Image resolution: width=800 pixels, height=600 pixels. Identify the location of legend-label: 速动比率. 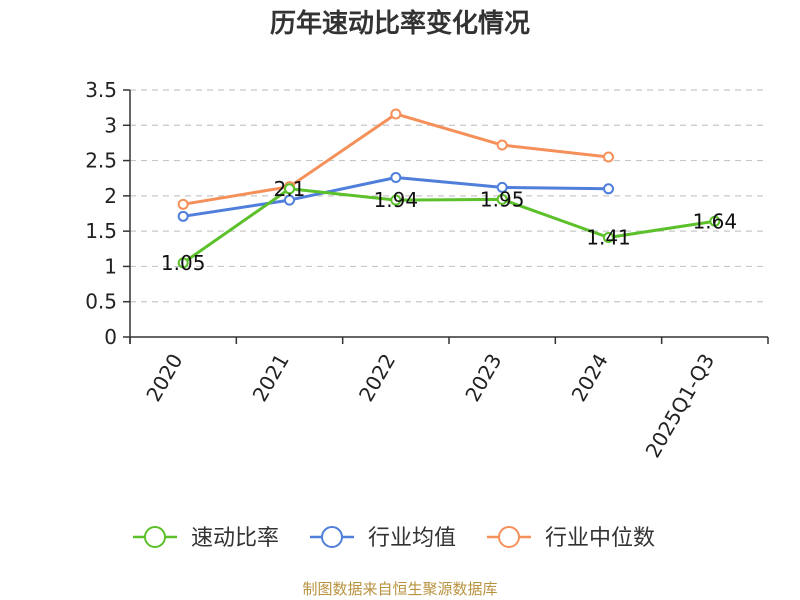
(235, 538).